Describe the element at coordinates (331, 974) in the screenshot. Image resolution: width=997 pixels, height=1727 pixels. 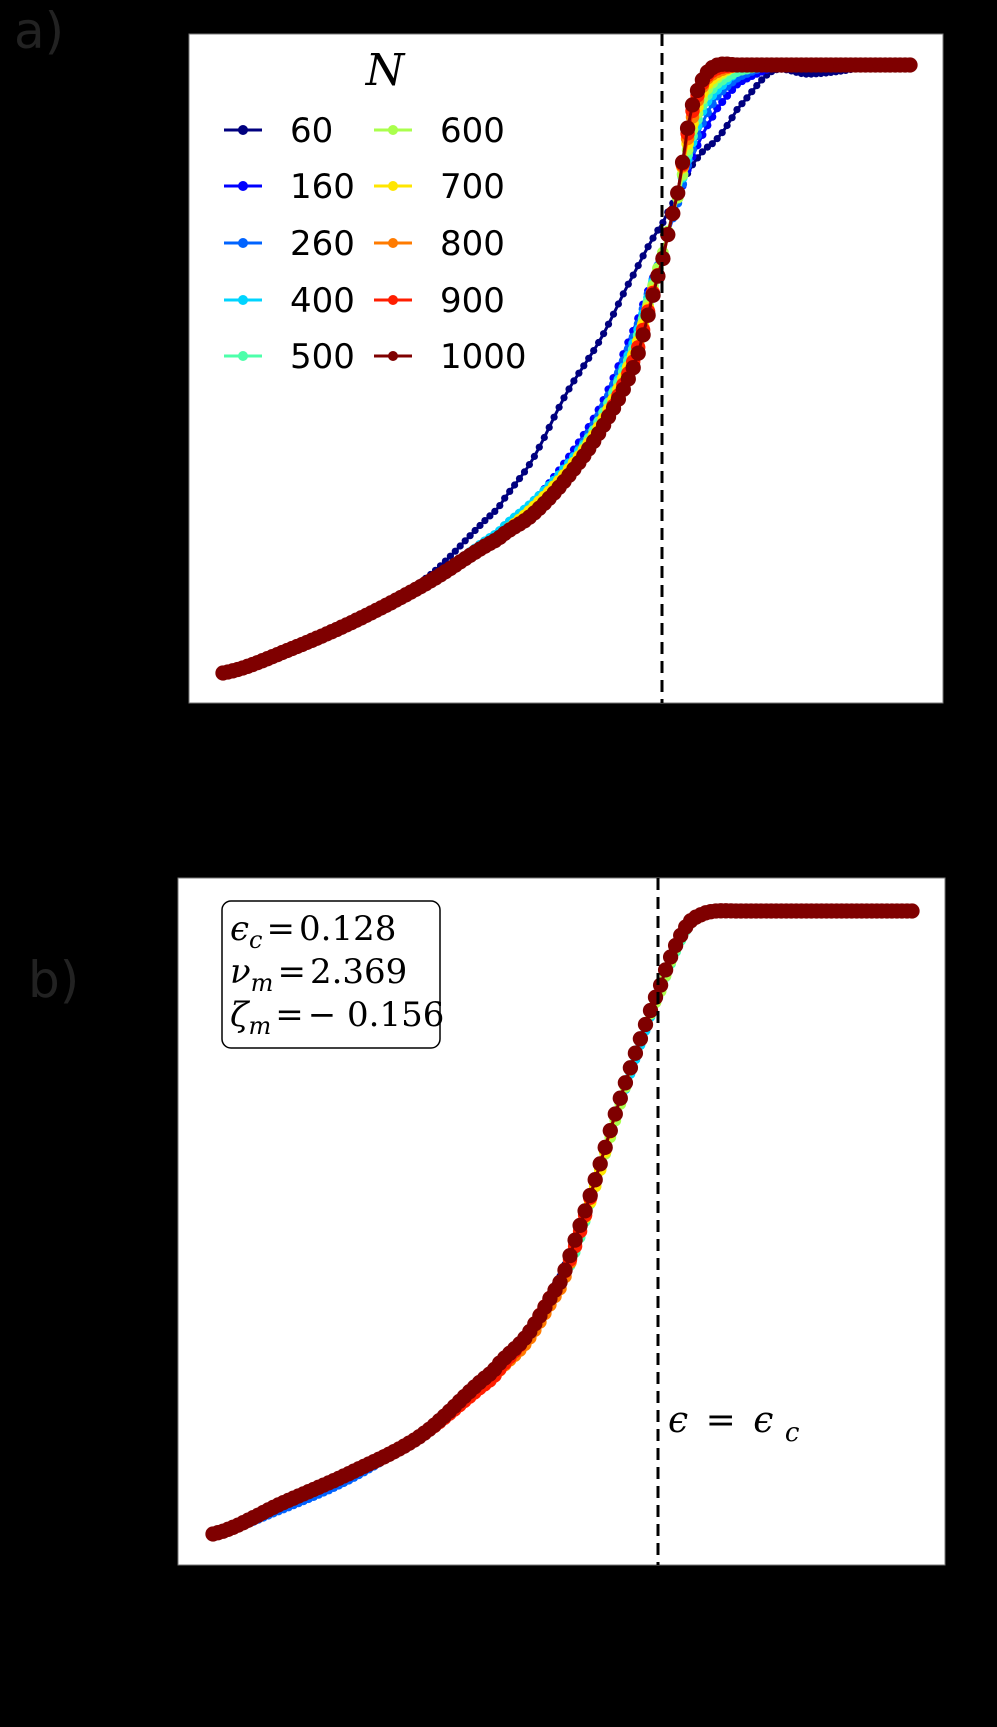
I see `parameter-box-frame` at that location.